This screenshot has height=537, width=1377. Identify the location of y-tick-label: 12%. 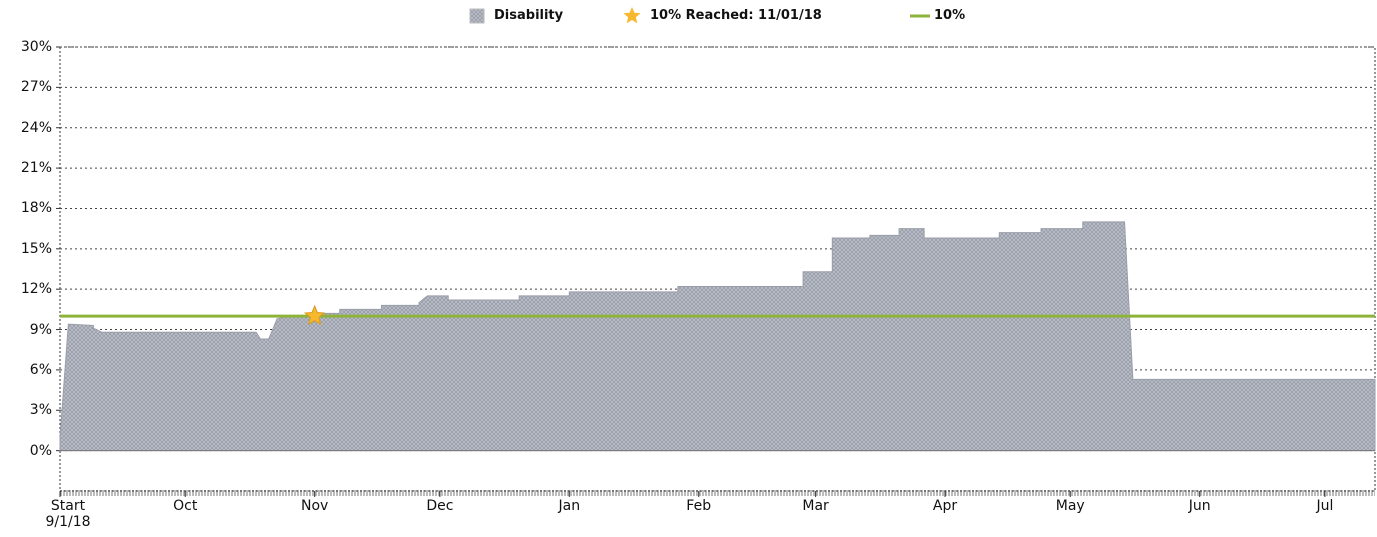
(36, 289).